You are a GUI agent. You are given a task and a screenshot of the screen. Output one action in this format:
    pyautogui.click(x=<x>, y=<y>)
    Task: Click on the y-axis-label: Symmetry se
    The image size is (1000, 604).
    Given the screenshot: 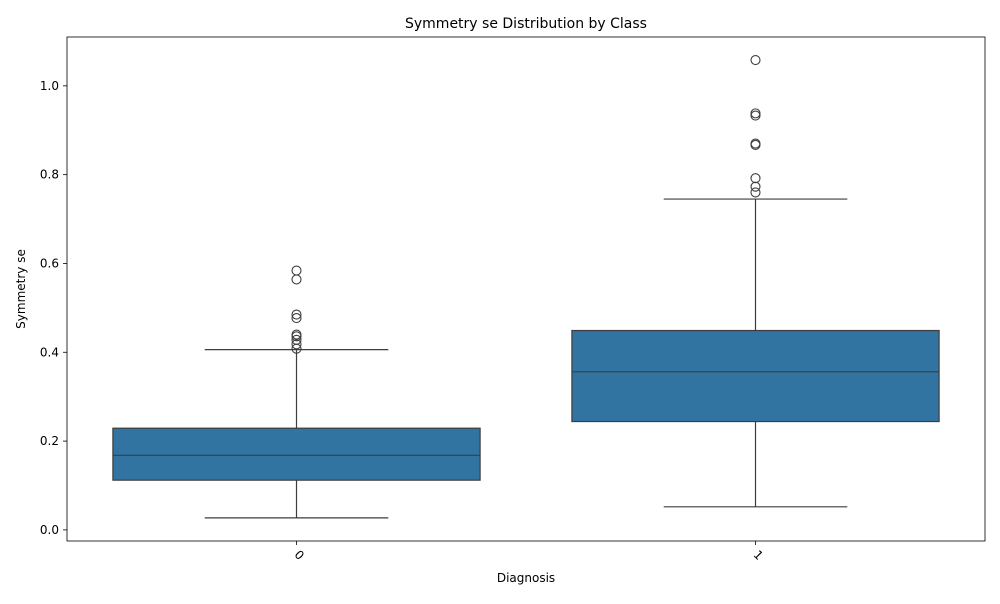 What is the action you would take?
    pyautogui.click(x=21, y=289)
    